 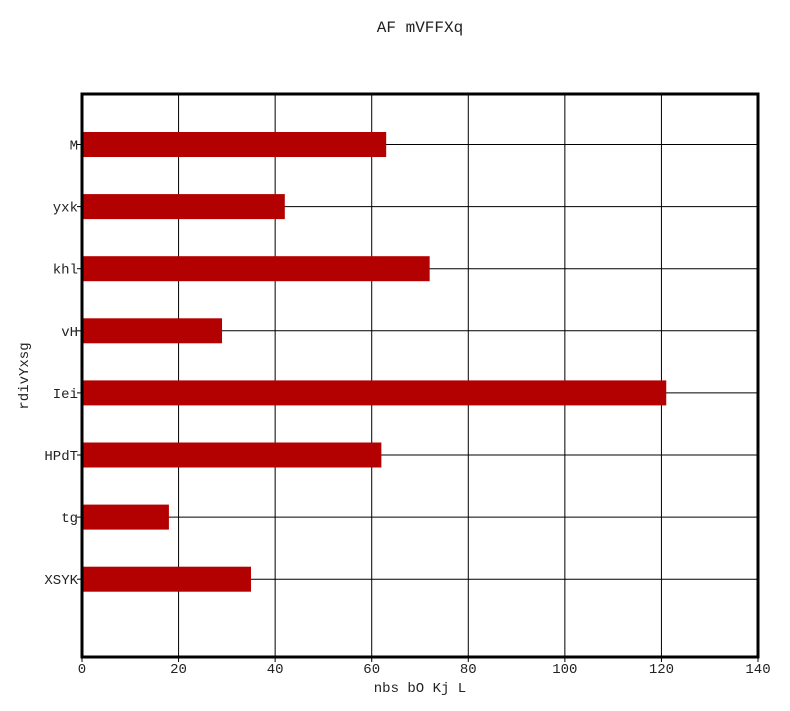 What do you see at coordinates (166, 579) in the screenshot?
I see `bar-XSYK` at bounding box center [166, 579].